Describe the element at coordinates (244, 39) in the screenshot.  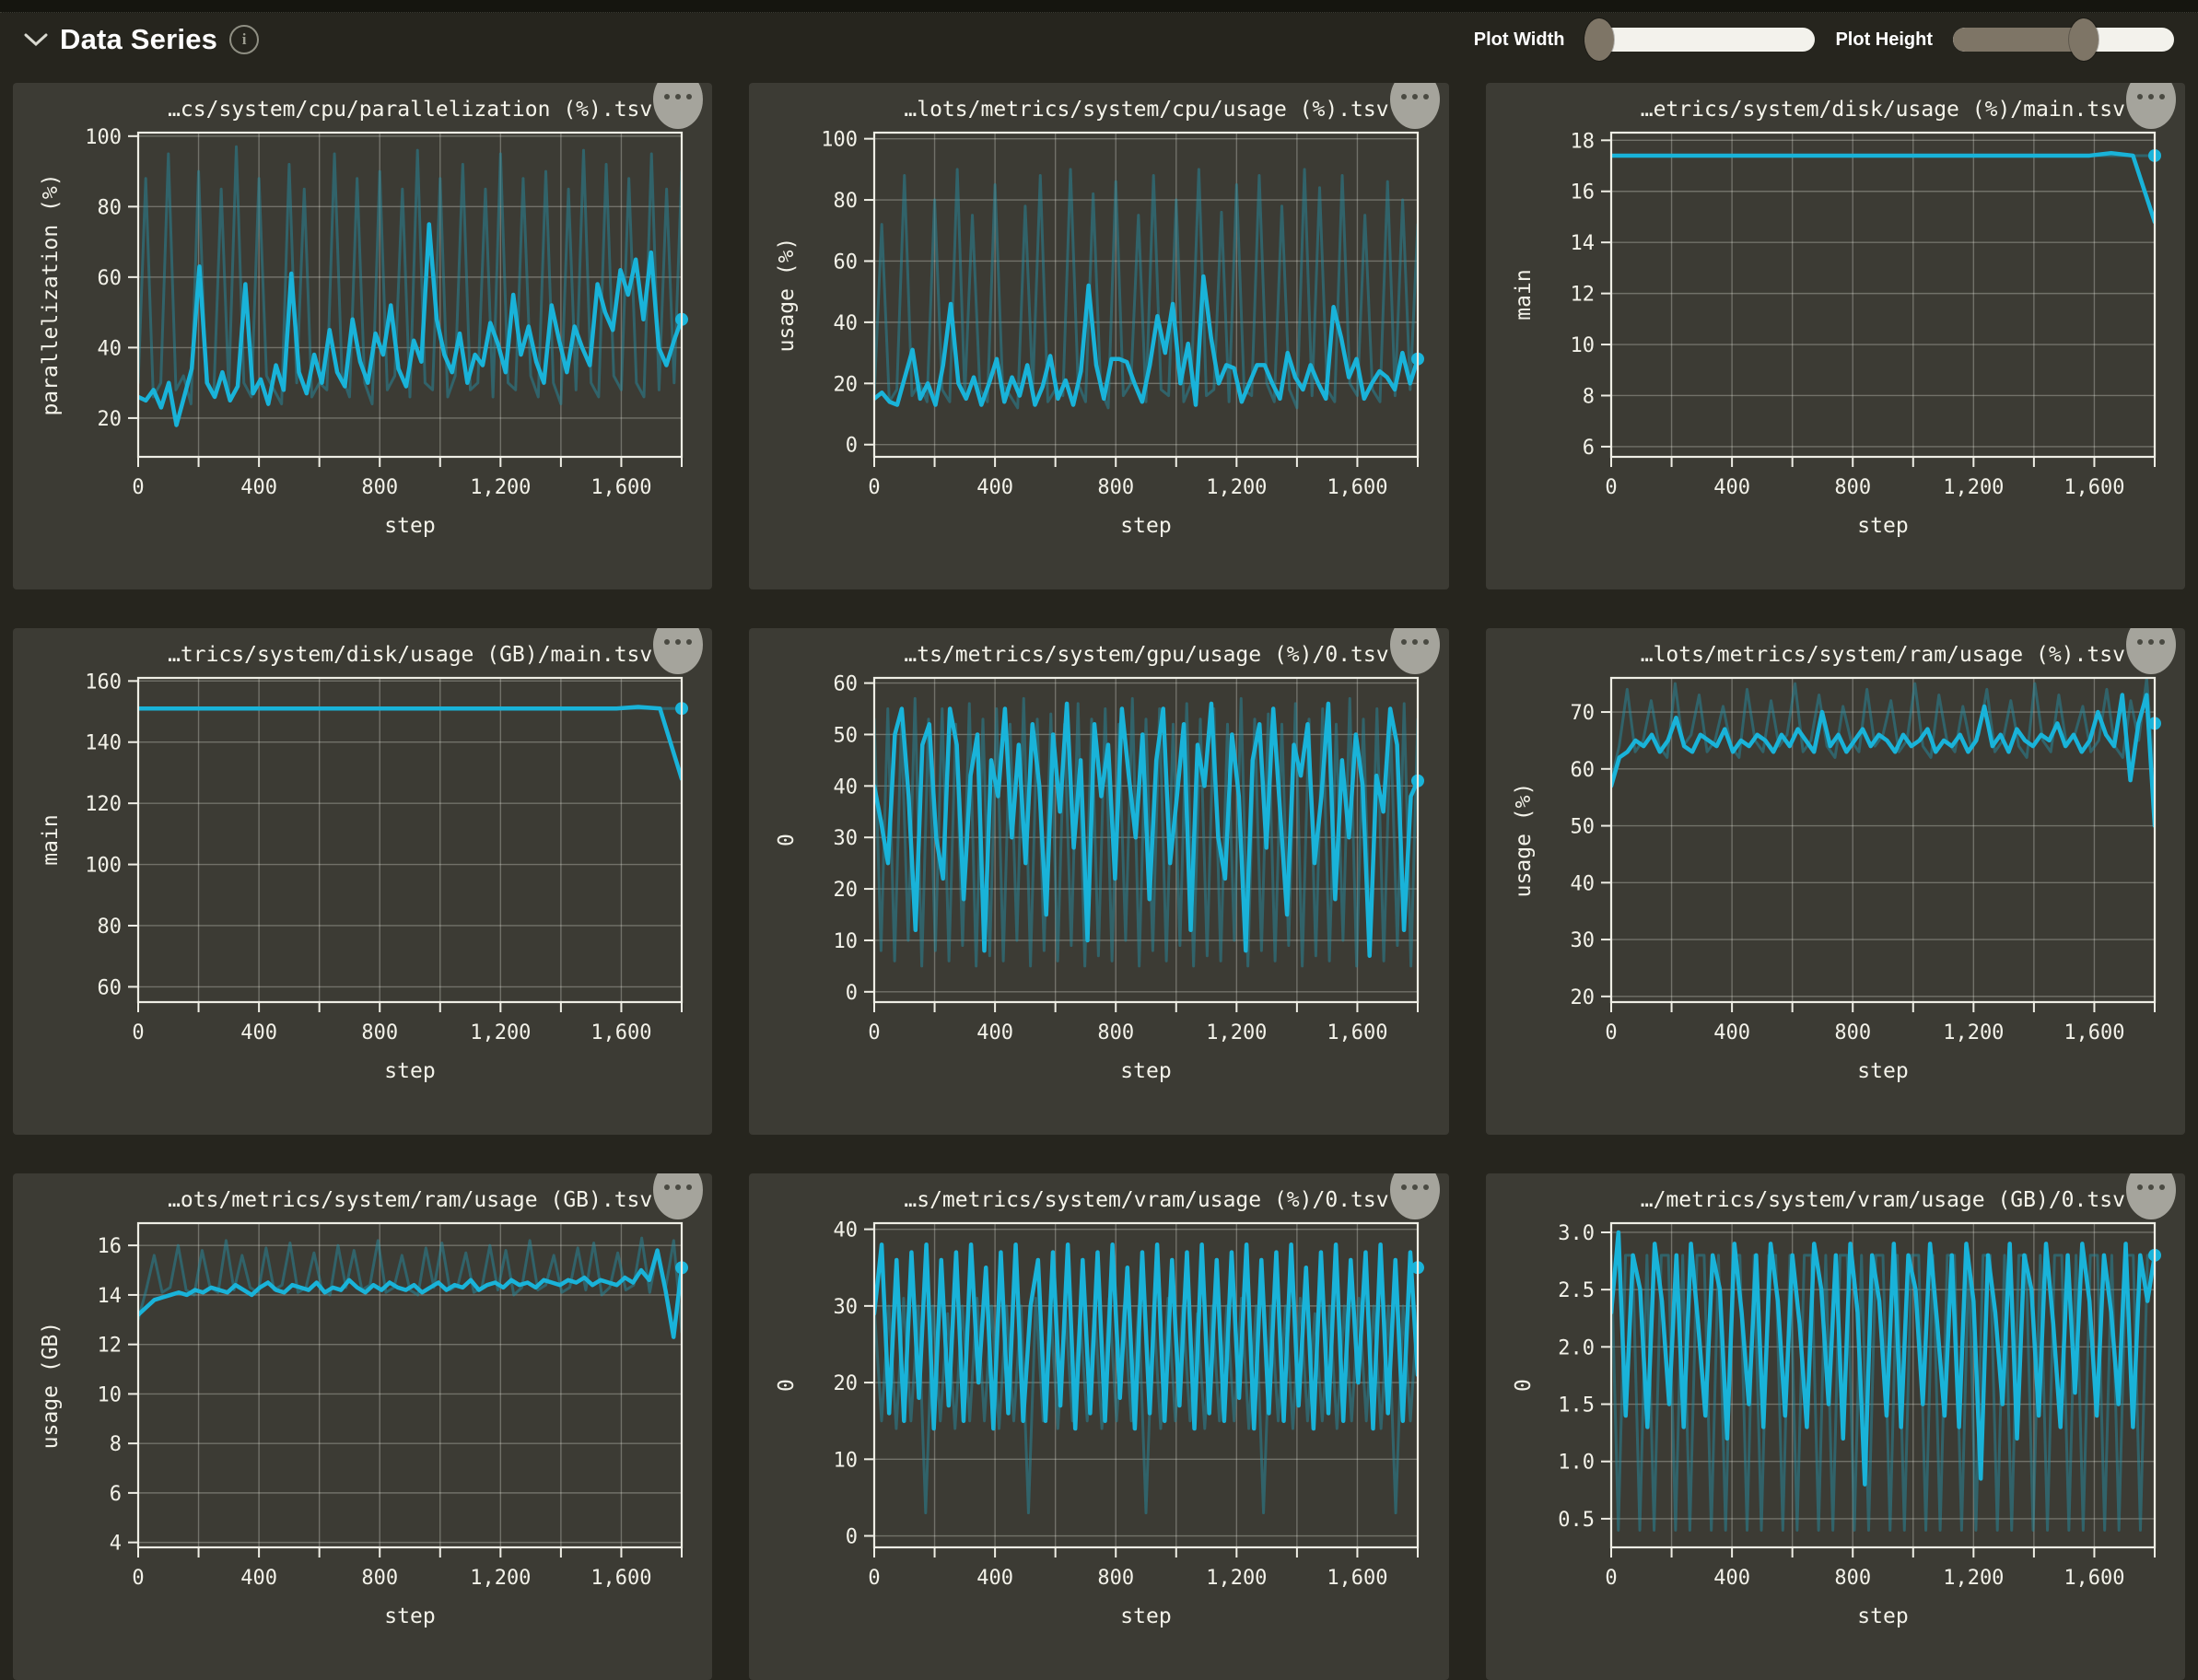
I see `info-icon: i` at that location.